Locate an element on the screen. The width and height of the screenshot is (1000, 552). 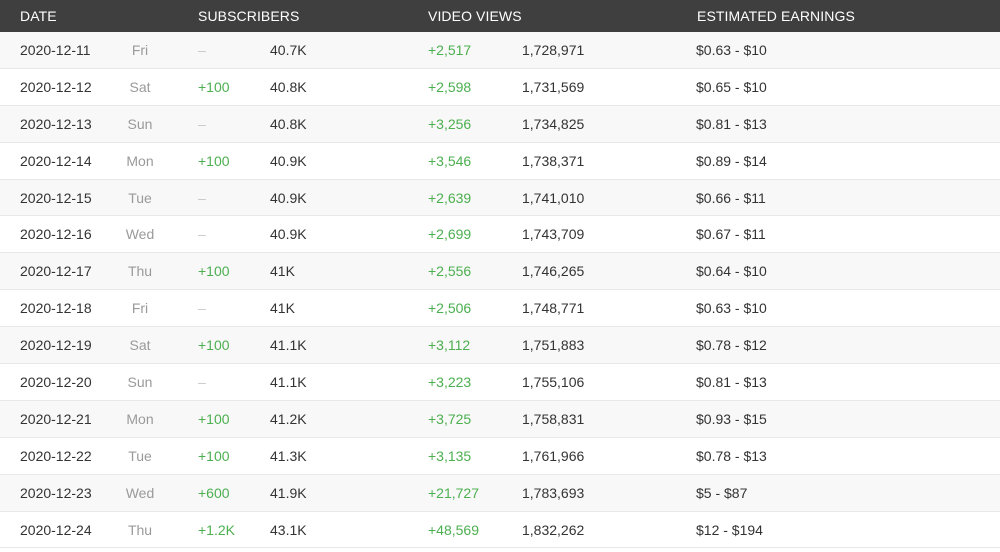
header-estimated-earnings: ESTIMATED EARNINGS is located at coordinates (776, 16).